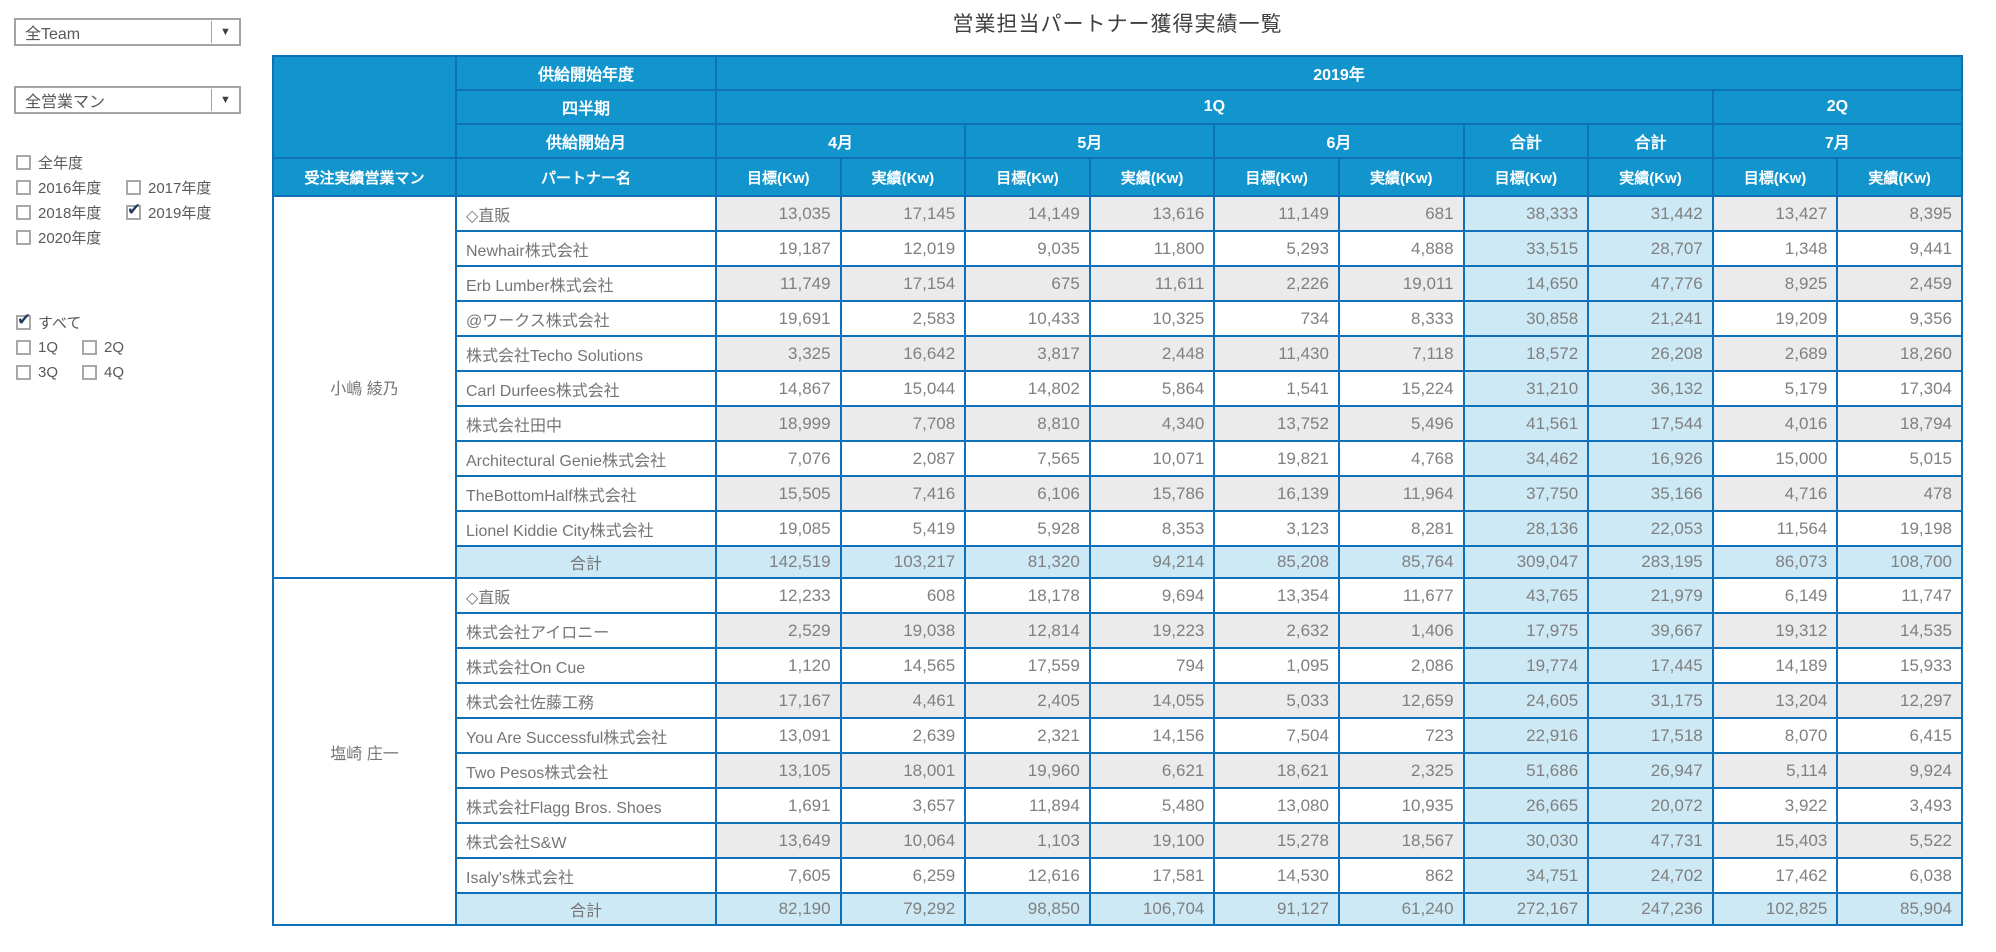 The image size is (1996, 952). Describe the element at coordinates (1276, 595) in the screenshot. I see `target-value-cell: 13,354` at that location.